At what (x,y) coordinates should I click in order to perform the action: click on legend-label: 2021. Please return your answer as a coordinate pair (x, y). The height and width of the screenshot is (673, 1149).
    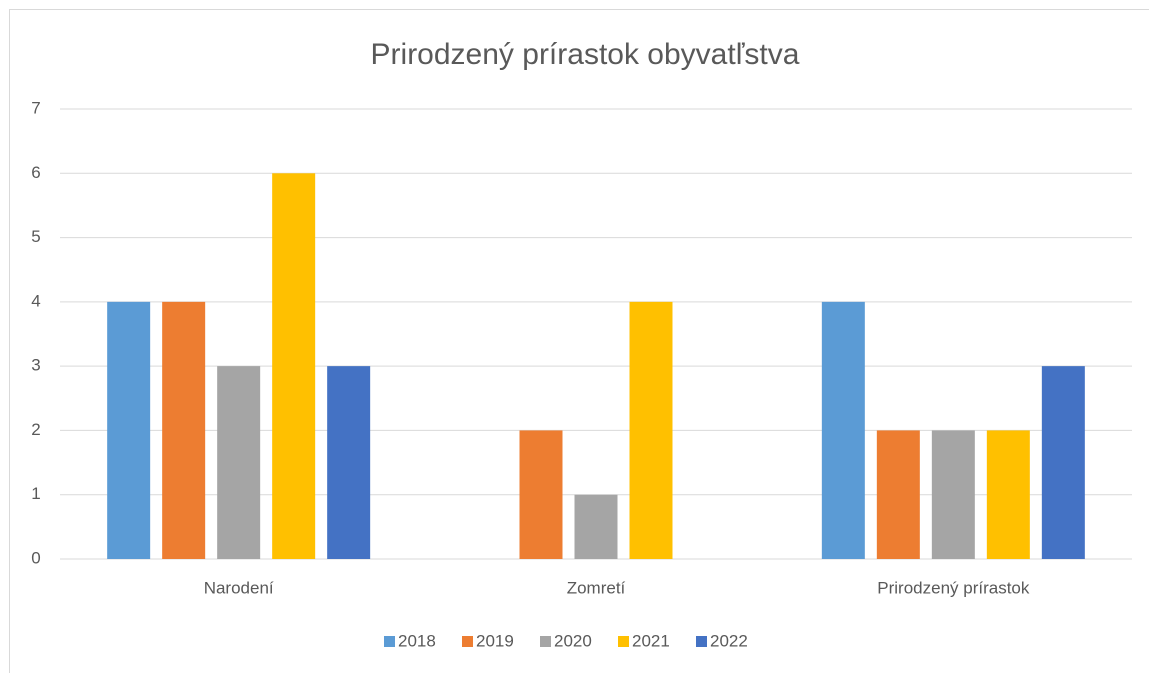
    Looking at the image, I should click on (651, 640).